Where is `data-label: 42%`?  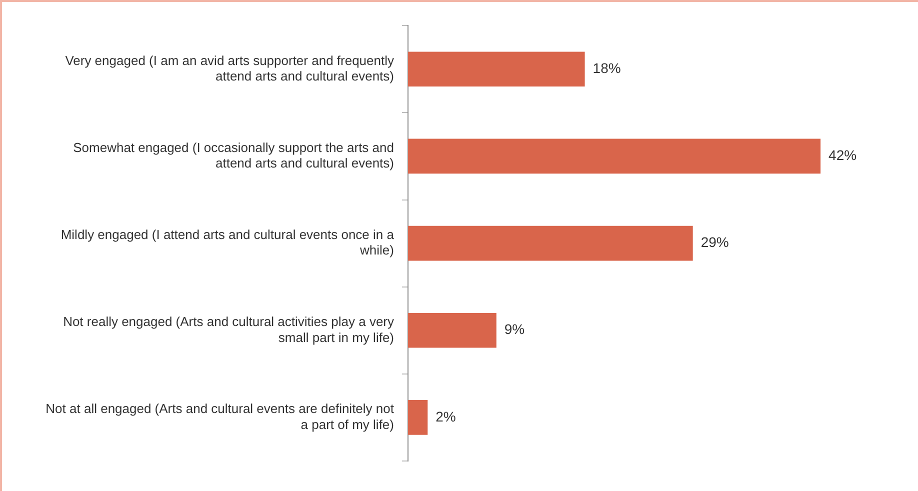 data-label: 42% is located at coordinates (842, 155).